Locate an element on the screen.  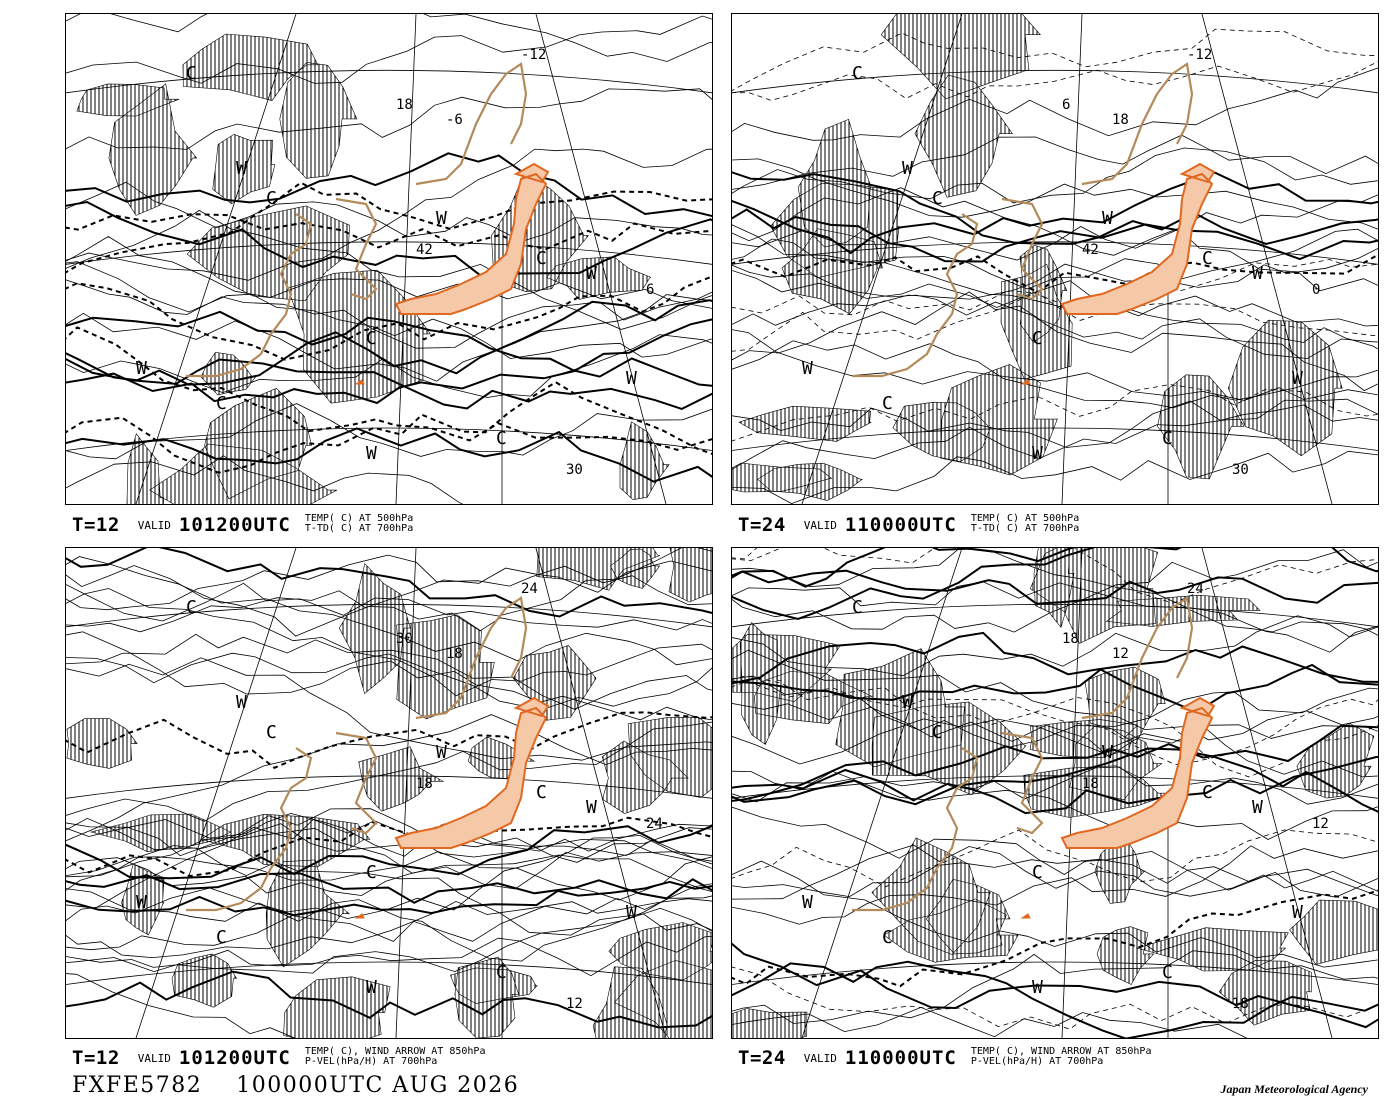
island-marker is located at coordinates (359, 382).